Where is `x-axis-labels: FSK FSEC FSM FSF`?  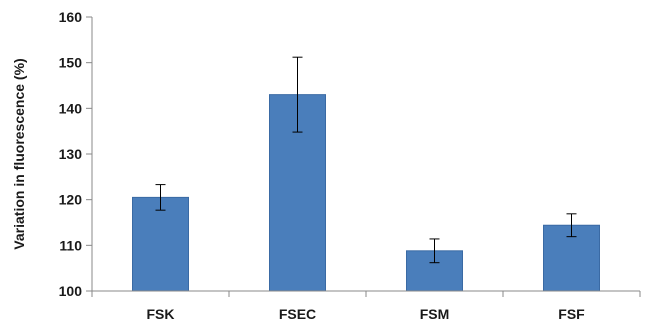
x-axis-labels: FSK FSEC FSM FSF is located at coordinates (366, 314).